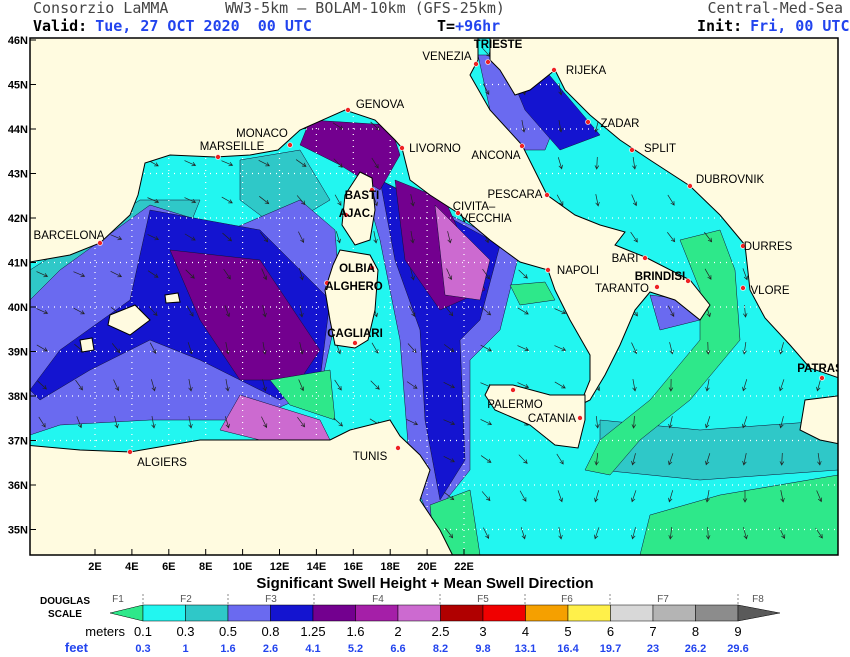 This screenshot has width=850, height=657. I want to click on city-label: BARCELONA, so click(69, 236).